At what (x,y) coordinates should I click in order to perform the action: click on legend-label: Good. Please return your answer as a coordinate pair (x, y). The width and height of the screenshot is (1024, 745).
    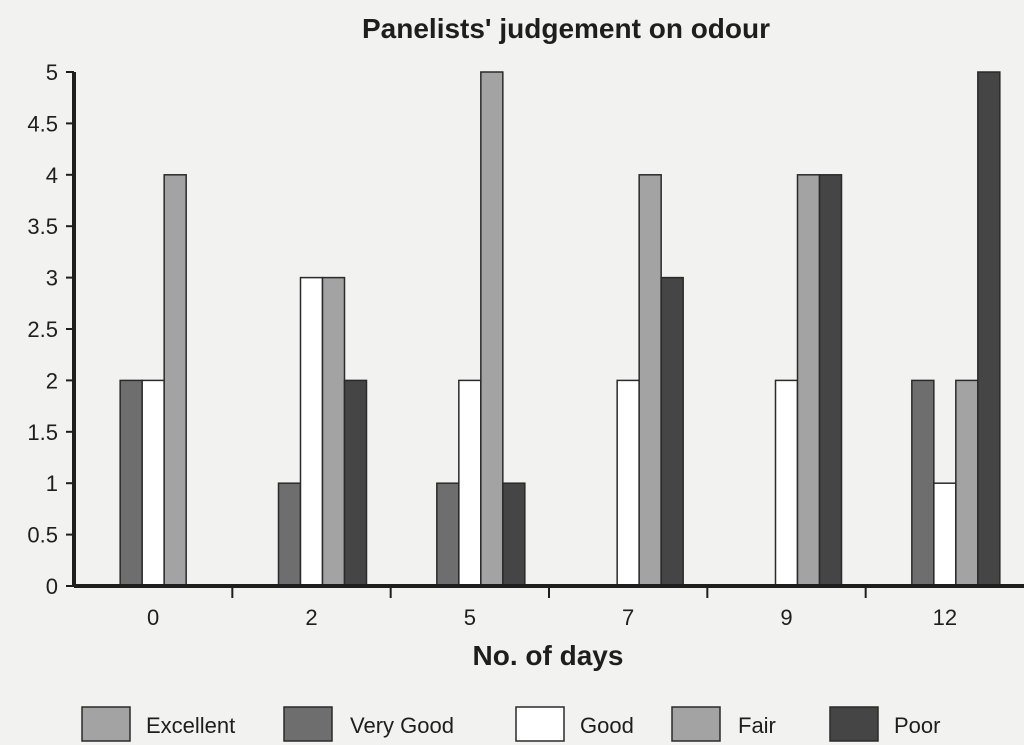
    Looking at the image, I should click on (607, 725).